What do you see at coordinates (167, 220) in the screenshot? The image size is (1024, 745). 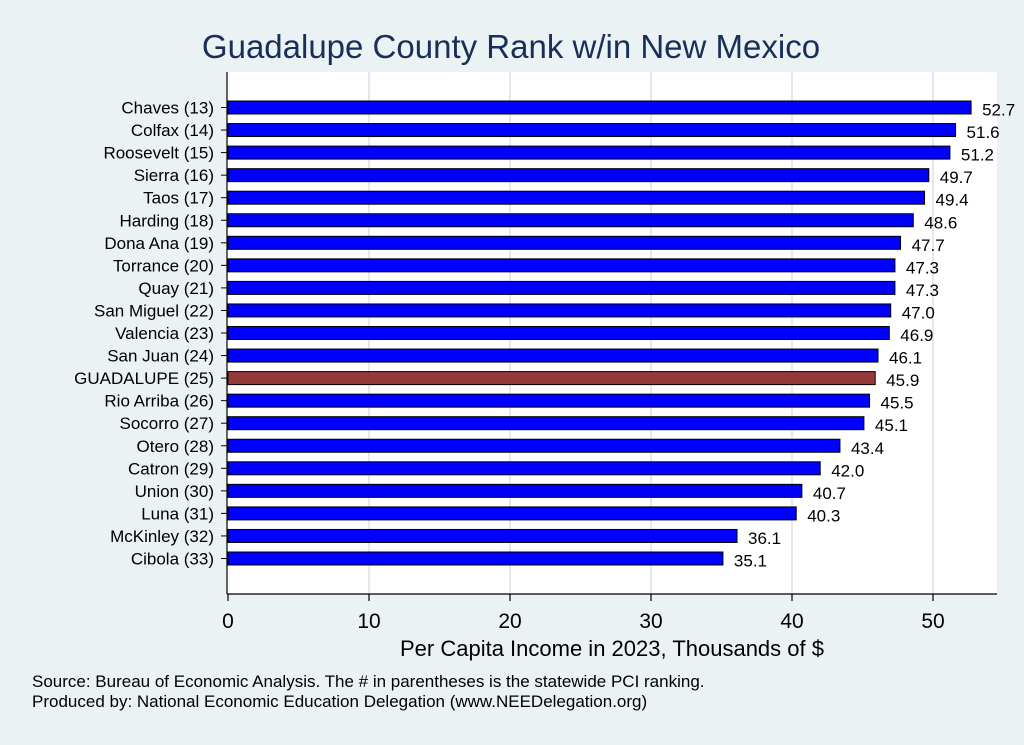 I see `category-label-5: Harding (18)` at bounding box center [167, 220].